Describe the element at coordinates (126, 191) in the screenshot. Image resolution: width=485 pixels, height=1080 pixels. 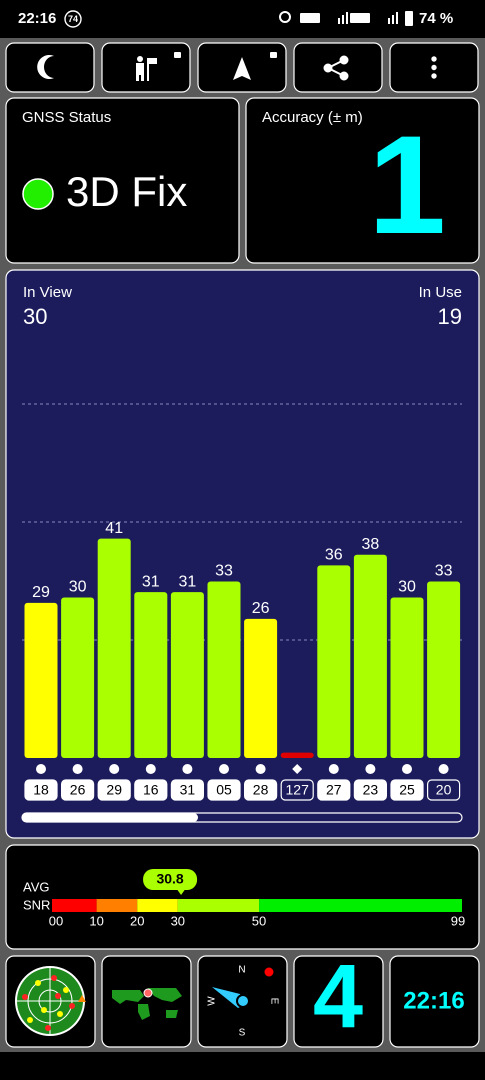
I see `gnss-status-value: 3D Fix` at that location.